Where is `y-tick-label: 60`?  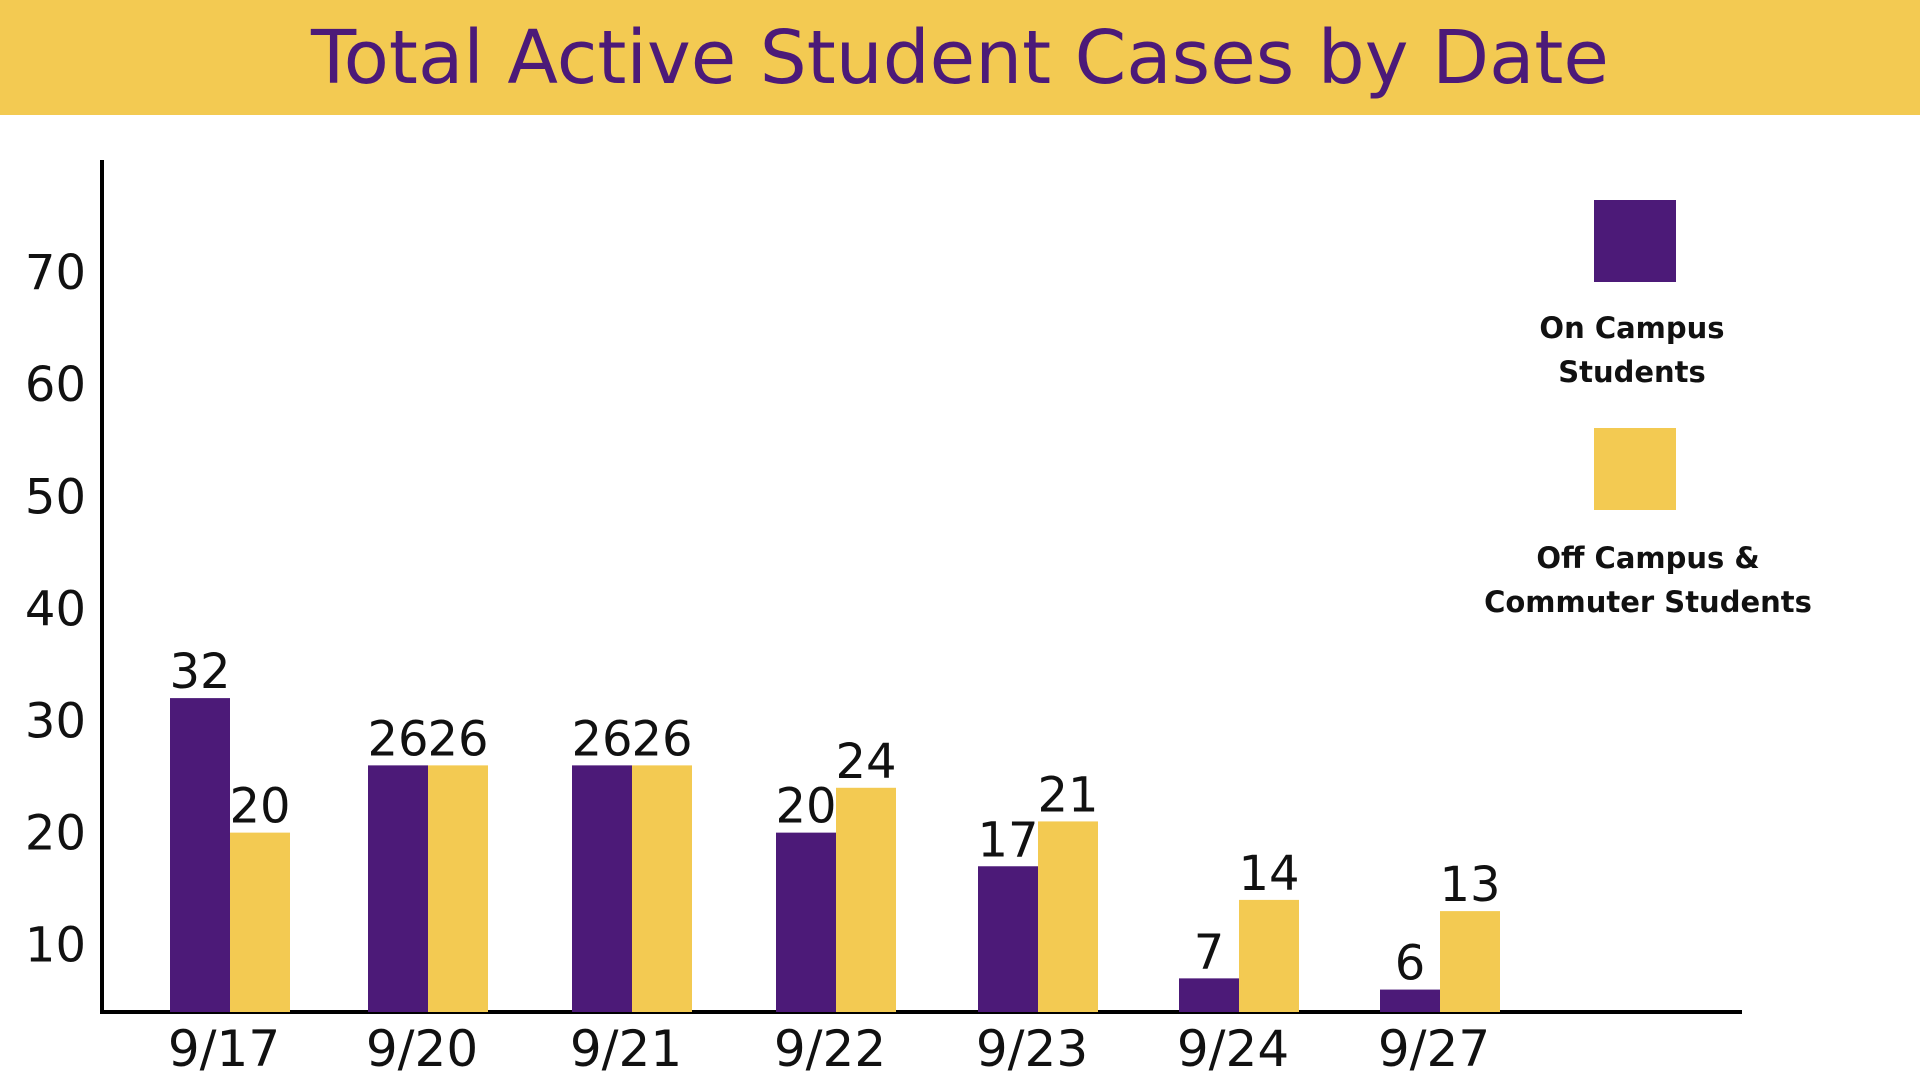 y-tick-label: 60 is located at coordinates (55, 385).